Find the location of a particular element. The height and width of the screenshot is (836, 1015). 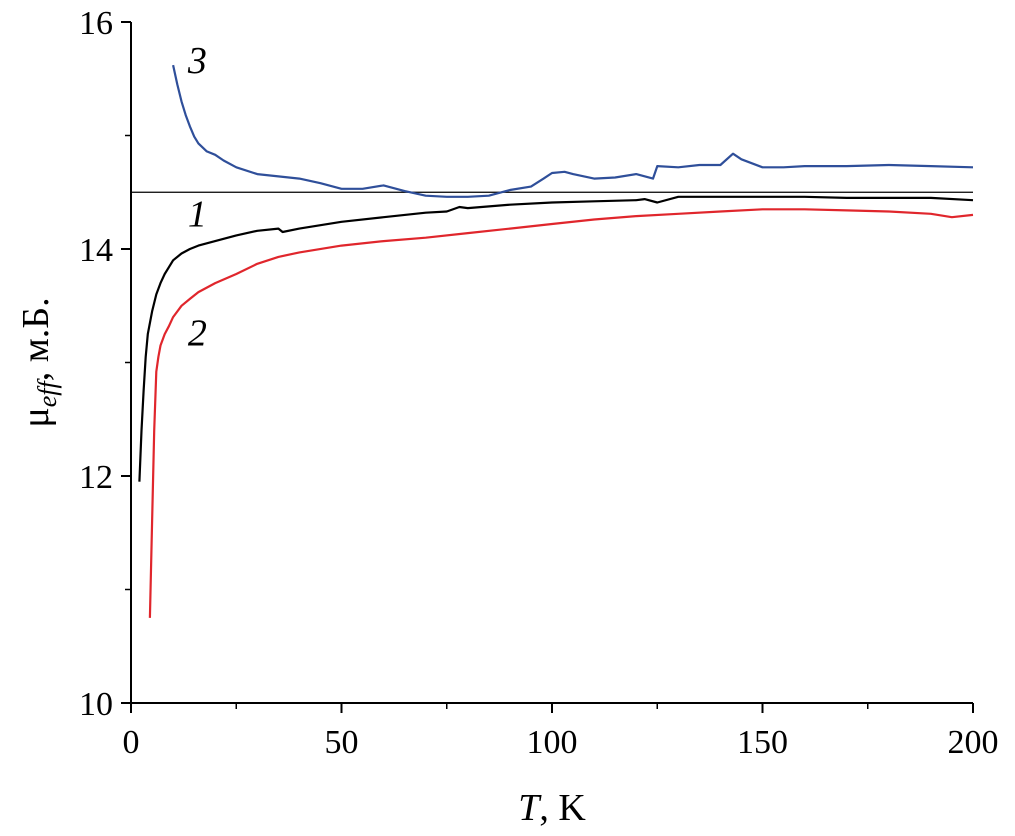

y-tick-label: 12 is located at coordinates (96, 477).